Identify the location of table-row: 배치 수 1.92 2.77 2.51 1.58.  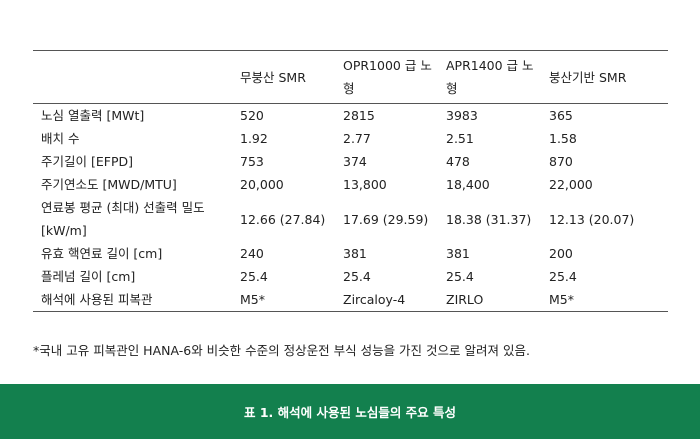
(350, 138).